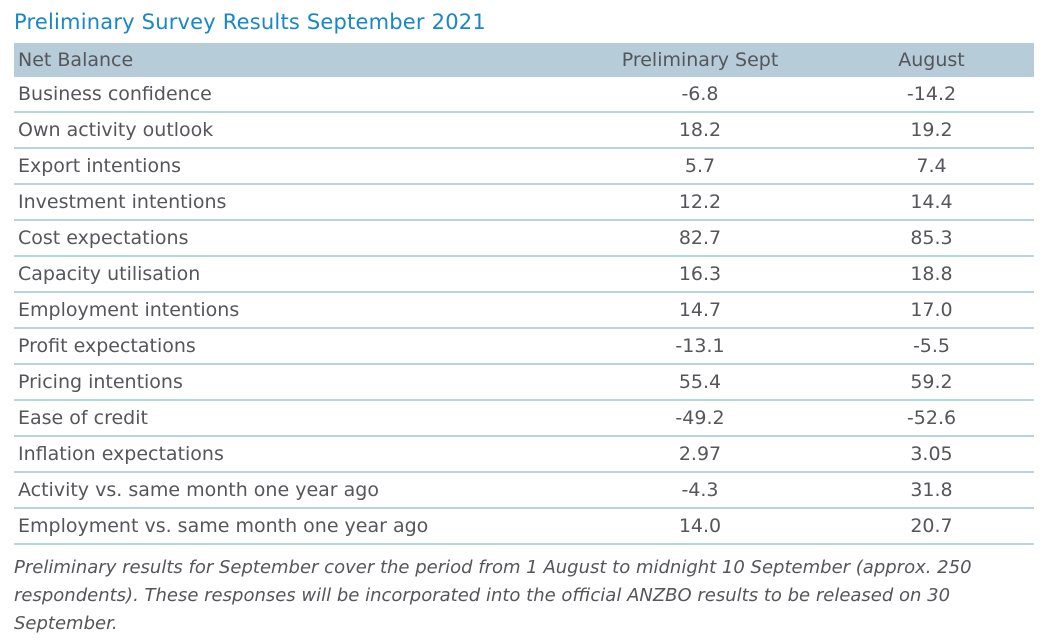 The width and height of the screenshot is (1054, 643). I want to click on row-august-value: 20.7, so click(931, 526).